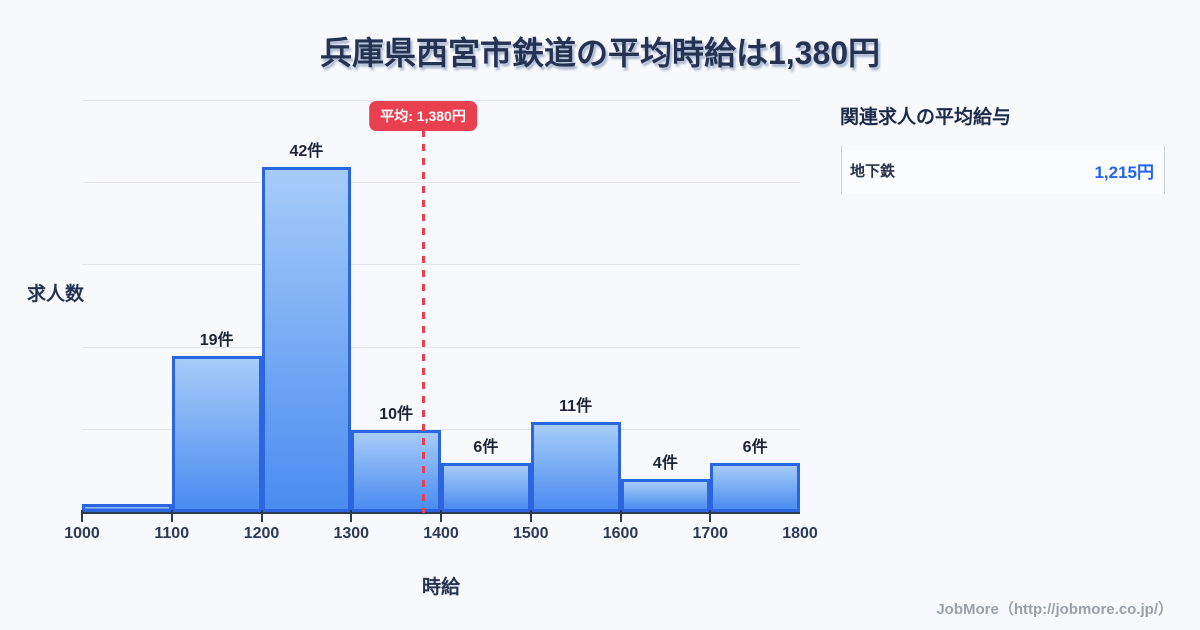 The width and height of the screenshot is (1200, 630). What do you see at coordinates (530, 533) in the screenshot?
I see `x-tick-label: 1500` at bounding box center [530, 533].